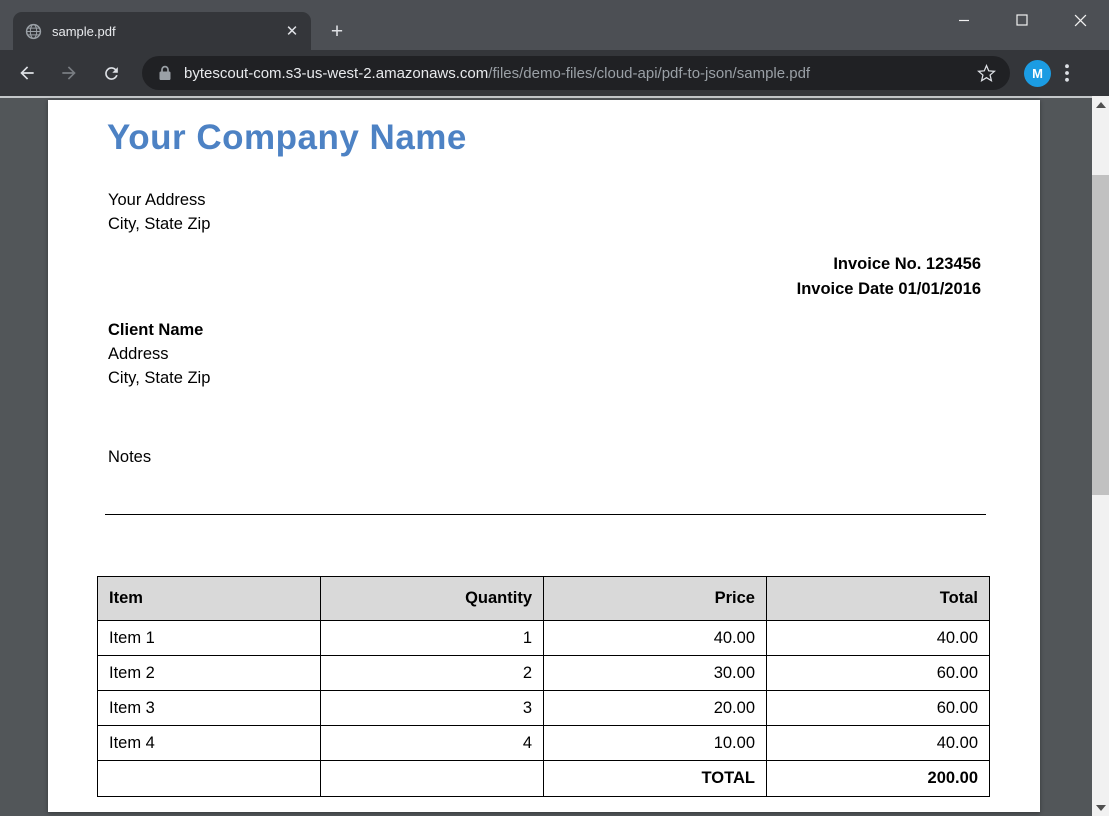 The width and height of the screenshot is (1109, 816). What do you see at coordinates (888, 288) in the screenshot?
I see `invoice-date: Invoice Date 01/01/2016` at bounding box center [888, 288].